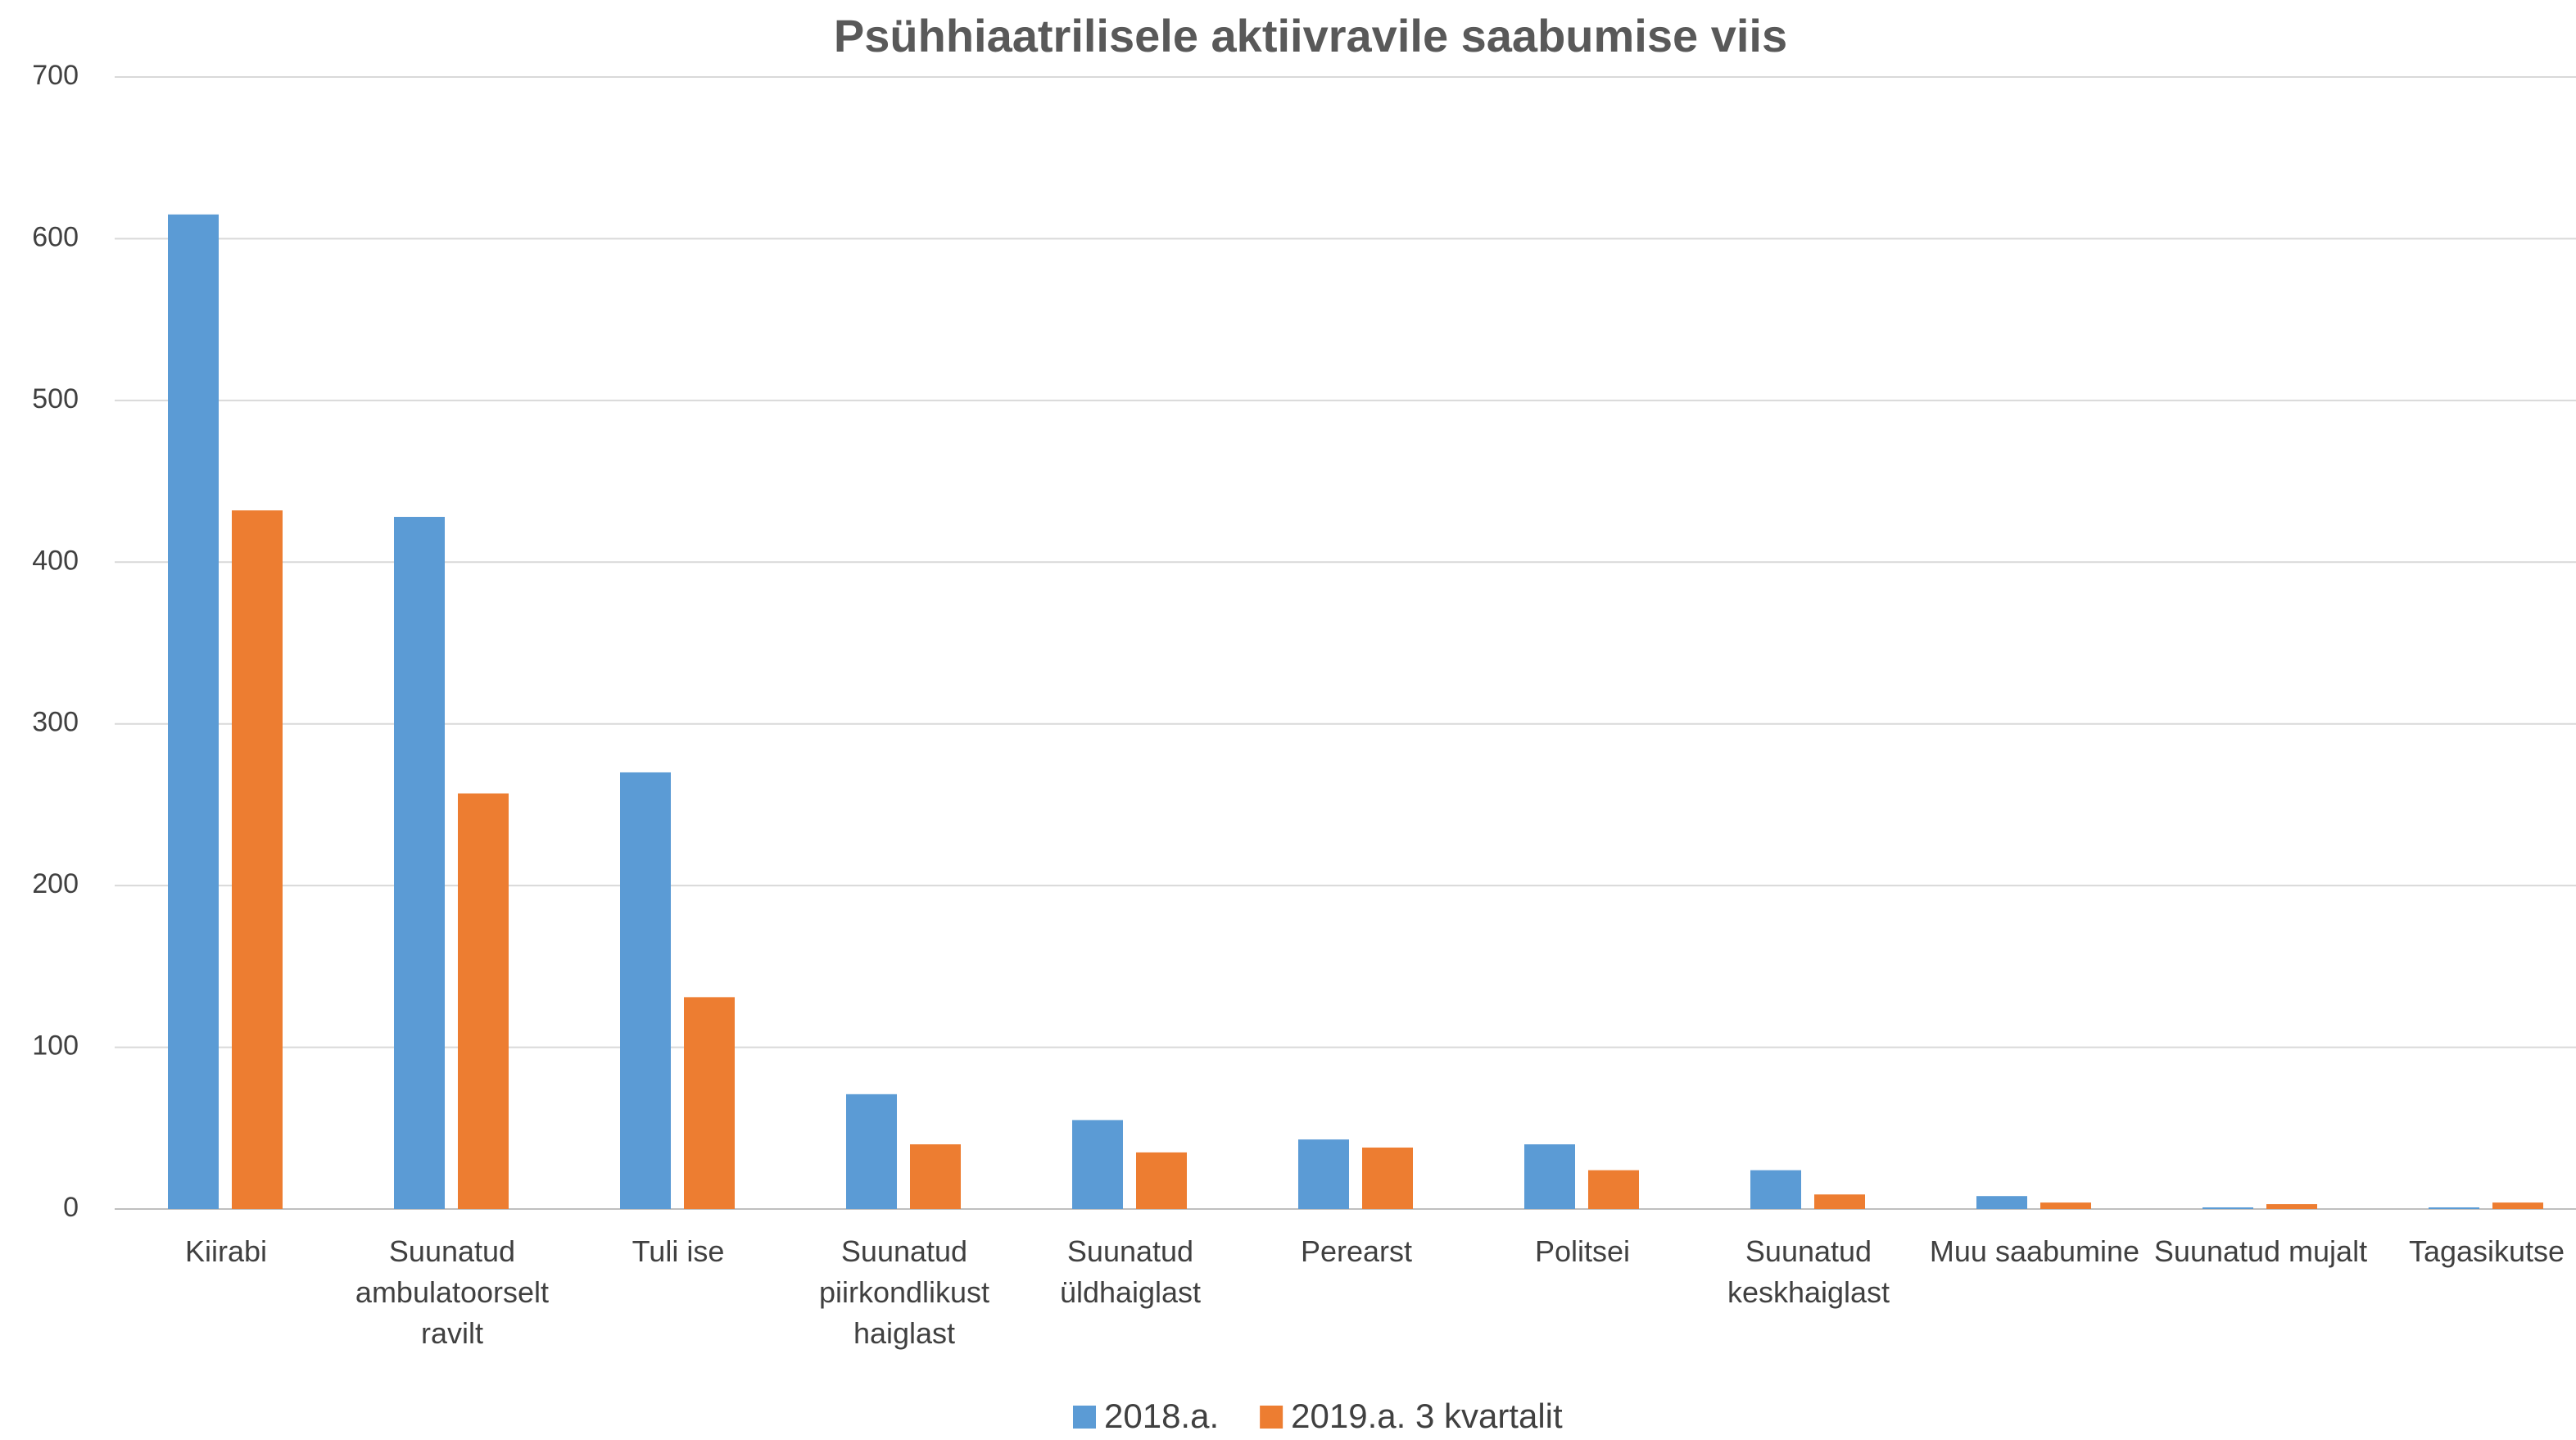 The image size is (2576, 1440). I want to click on x-tick-label: Politsei, so click(1582, 1251).